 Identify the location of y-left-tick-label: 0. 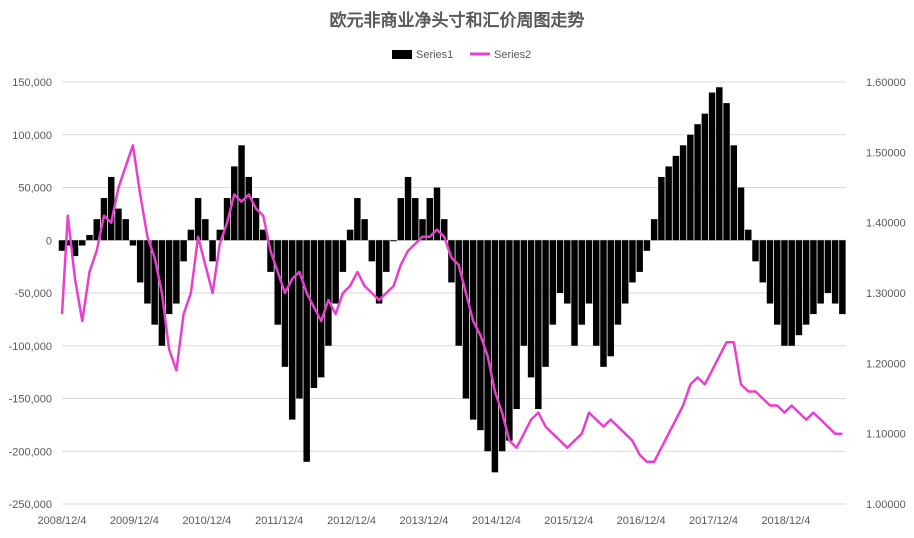
(49, 241).